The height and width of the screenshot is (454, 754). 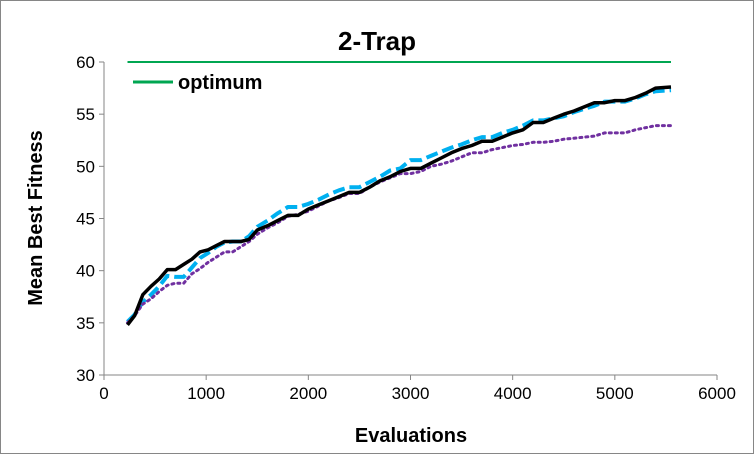 I want to click on y-tick-label: 40, so click(x=85, y=271).